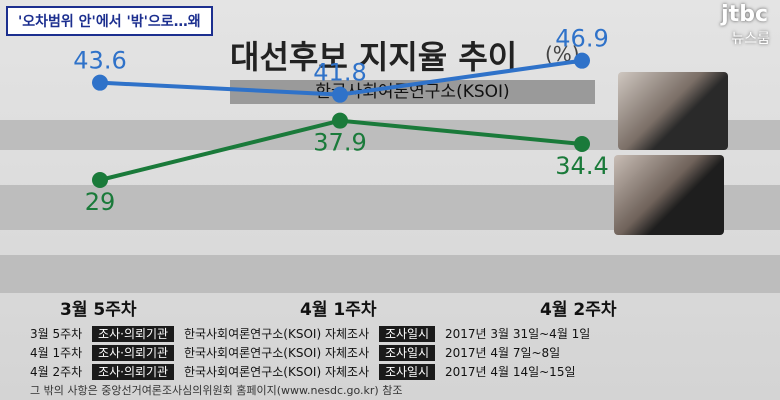 The image size is (780, 400). I want to click on data-label: 43.6, so click(99, 61).